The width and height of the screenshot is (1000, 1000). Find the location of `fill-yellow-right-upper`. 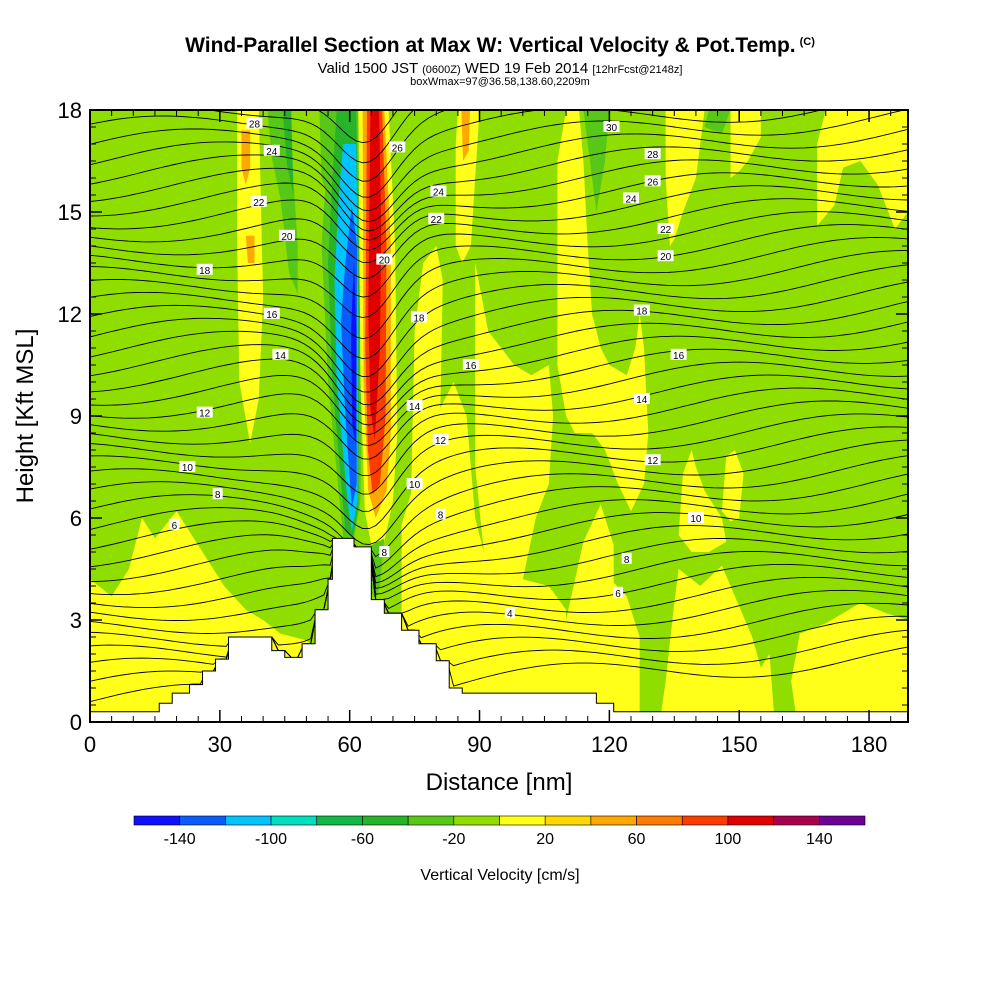

fill-yellow-right-upper is located at coordinates (467, 186).